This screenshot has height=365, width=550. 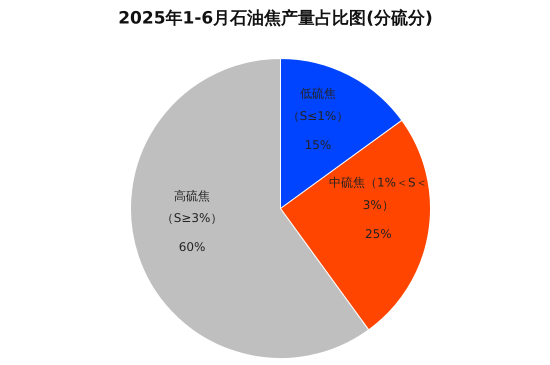 What do you see at coordinates (378, 233) in the screenshot?
I see `data-label: 25%` at bounding box center [378, 233].